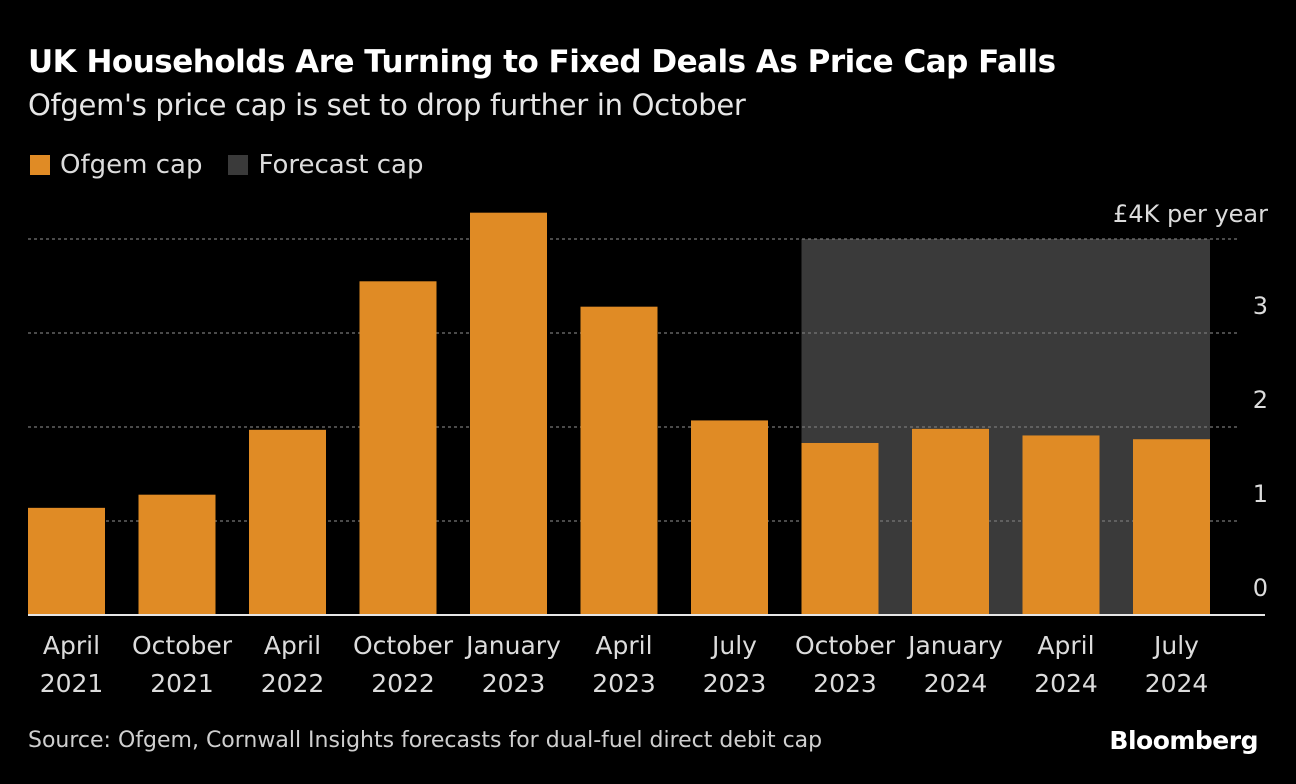 This screenshot has height=784, width=1296. What do you see at coordinates (287, 522) in the screenshot?
I see `bar-april-2022` at bounding box center [287, 522].